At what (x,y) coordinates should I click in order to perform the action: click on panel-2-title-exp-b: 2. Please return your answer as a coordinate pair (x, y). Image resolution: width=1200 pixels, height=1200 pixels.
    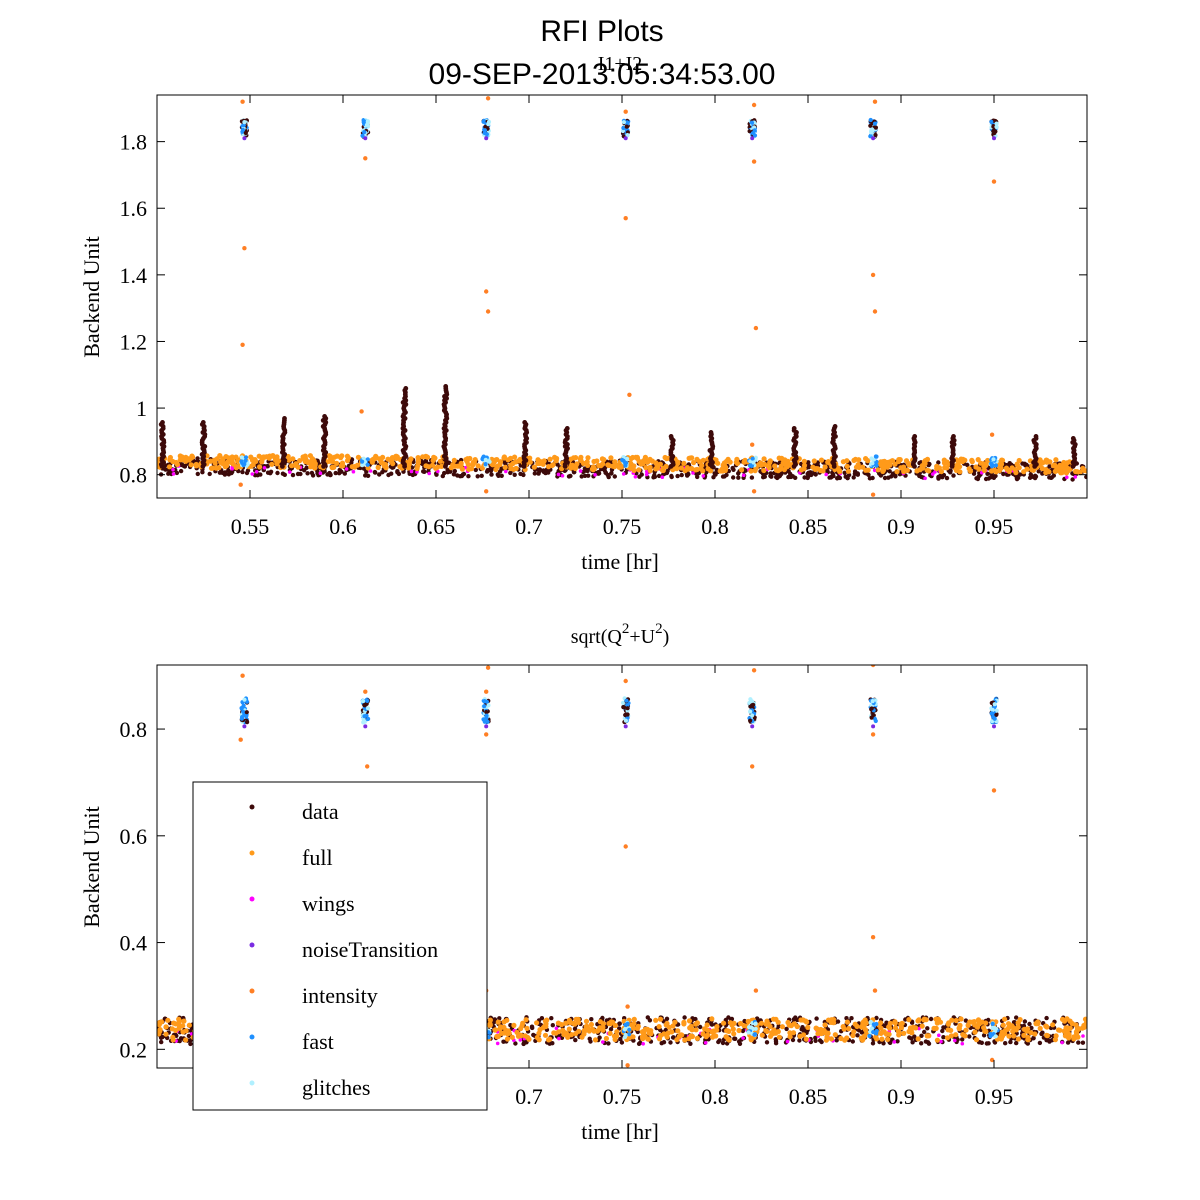
    Looking at the image, I should click on (659, 629).